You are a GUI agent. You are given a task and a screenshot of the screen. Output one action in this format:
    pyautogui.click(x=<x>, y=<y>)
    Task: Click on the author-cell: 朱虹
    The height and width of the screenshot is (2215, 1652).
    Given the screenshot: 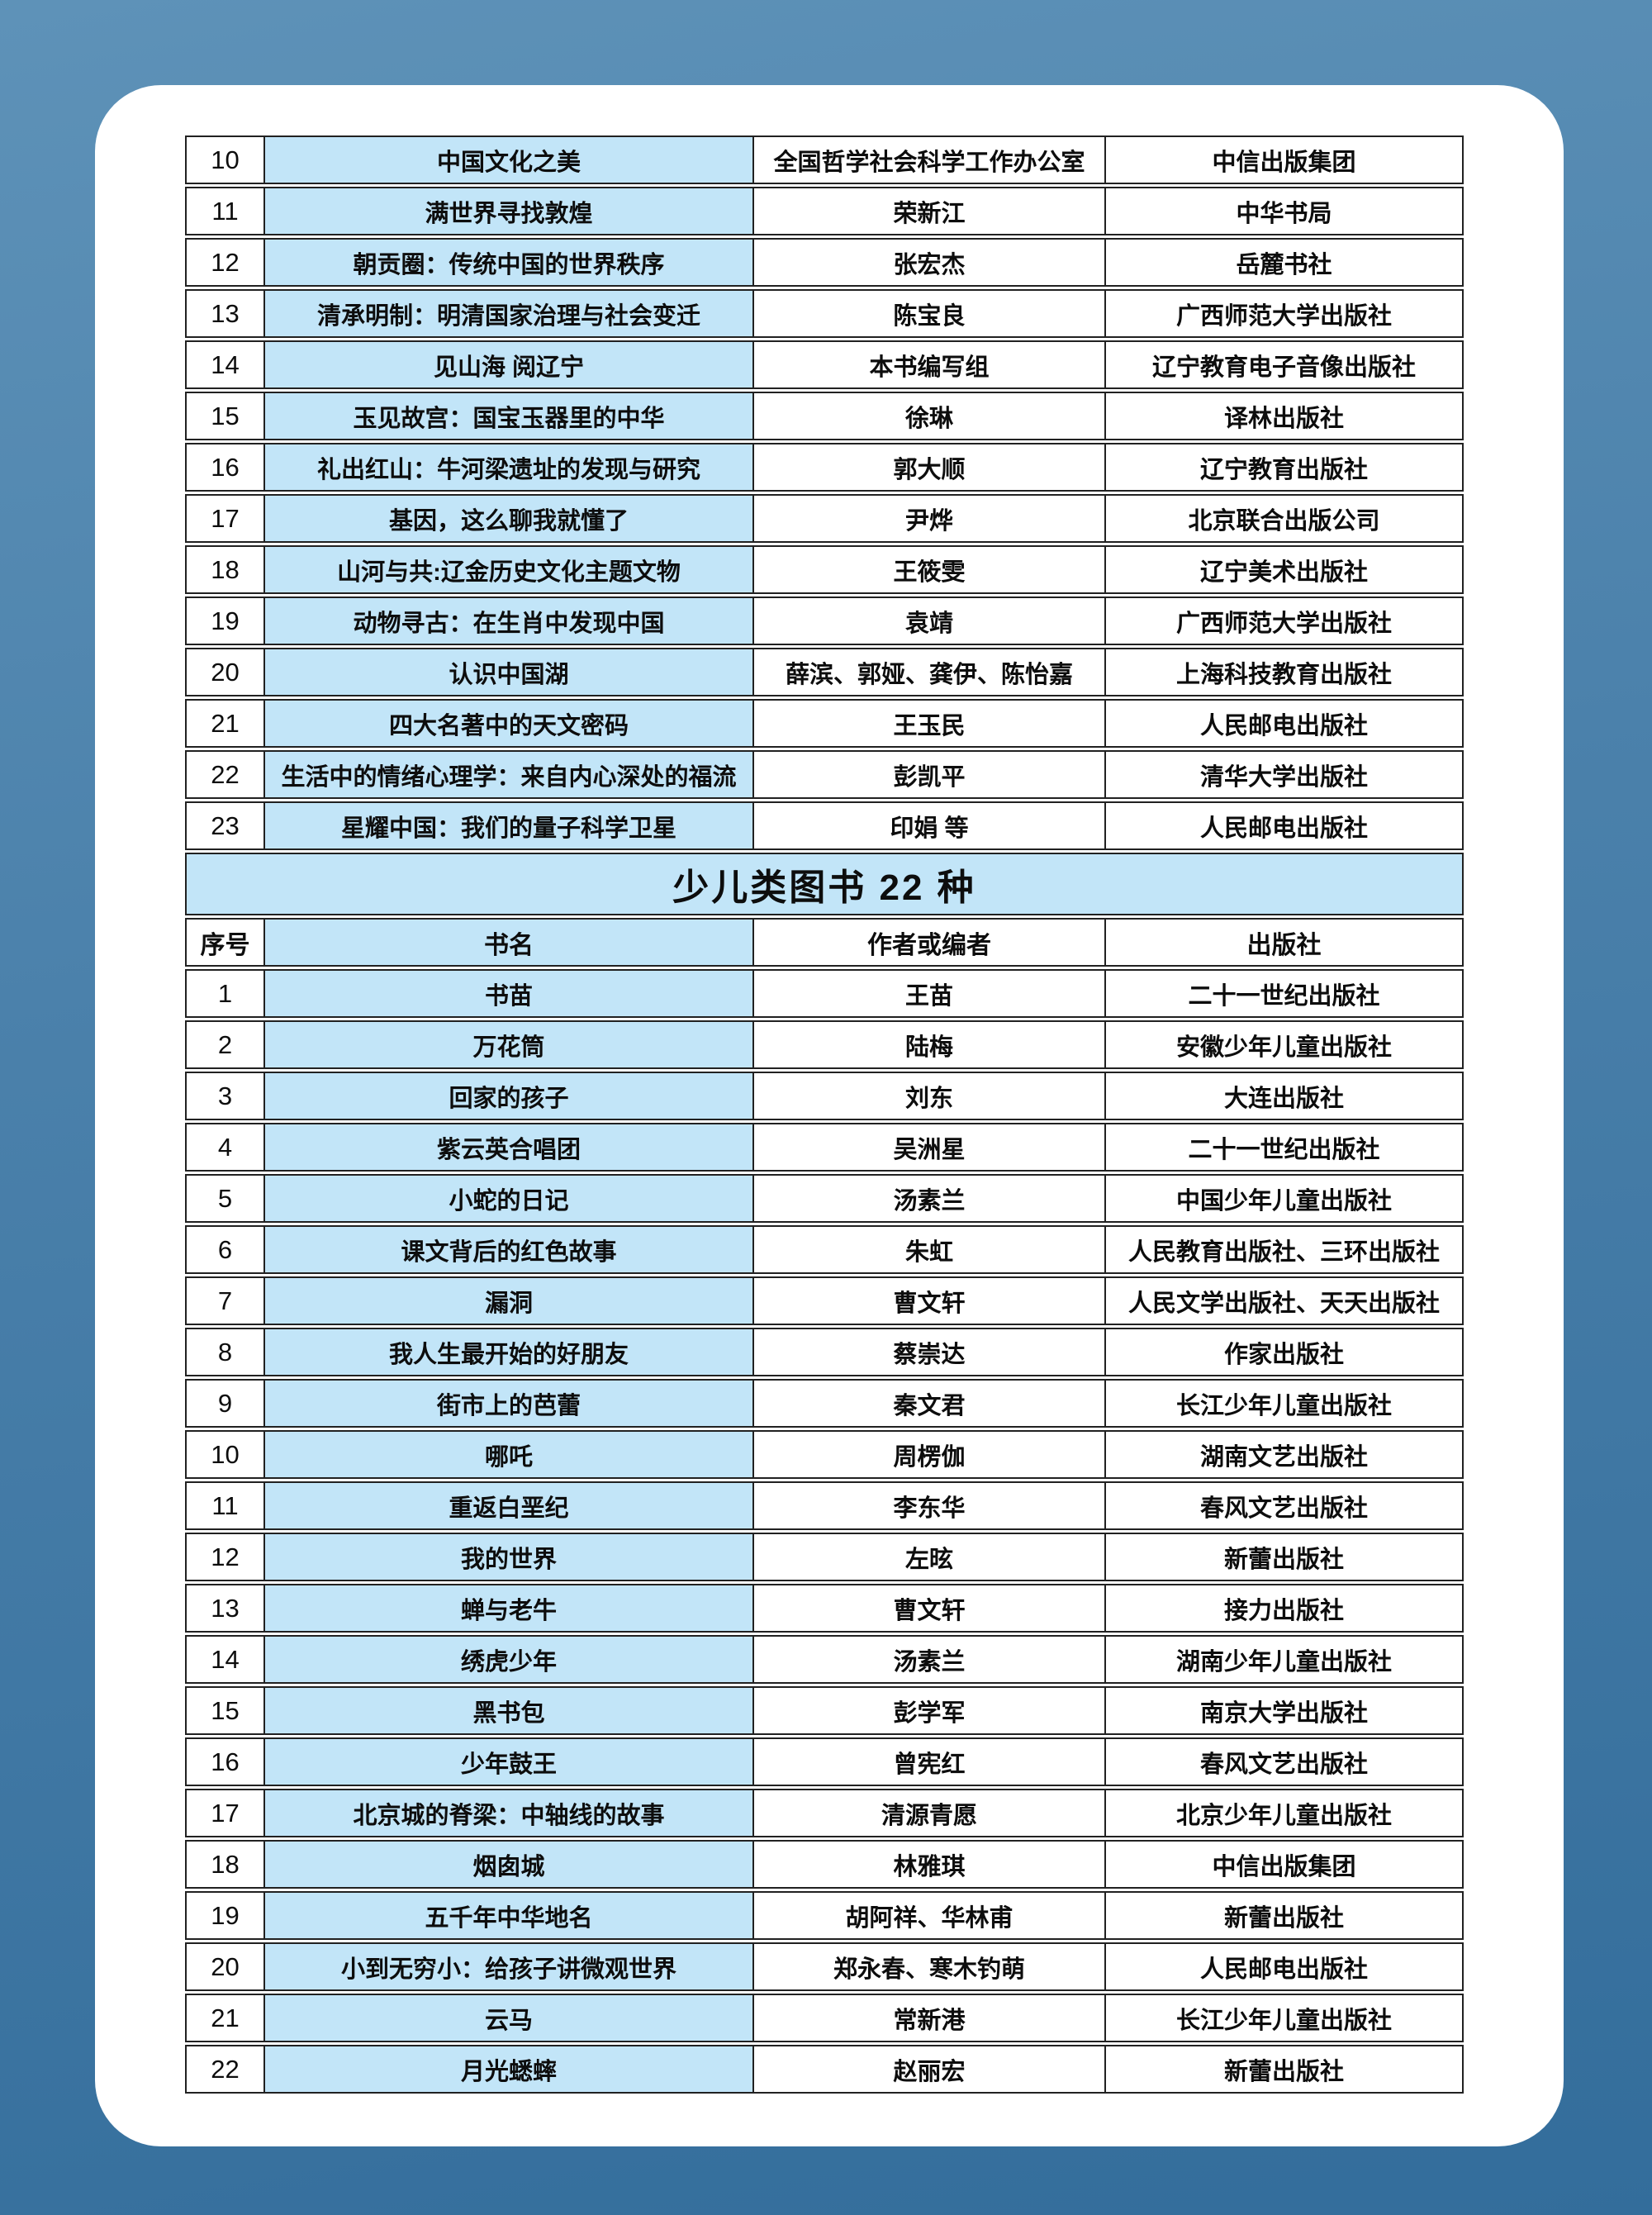 What is the action you would take?
    pyautogui.click(x=930, y=1249)
    